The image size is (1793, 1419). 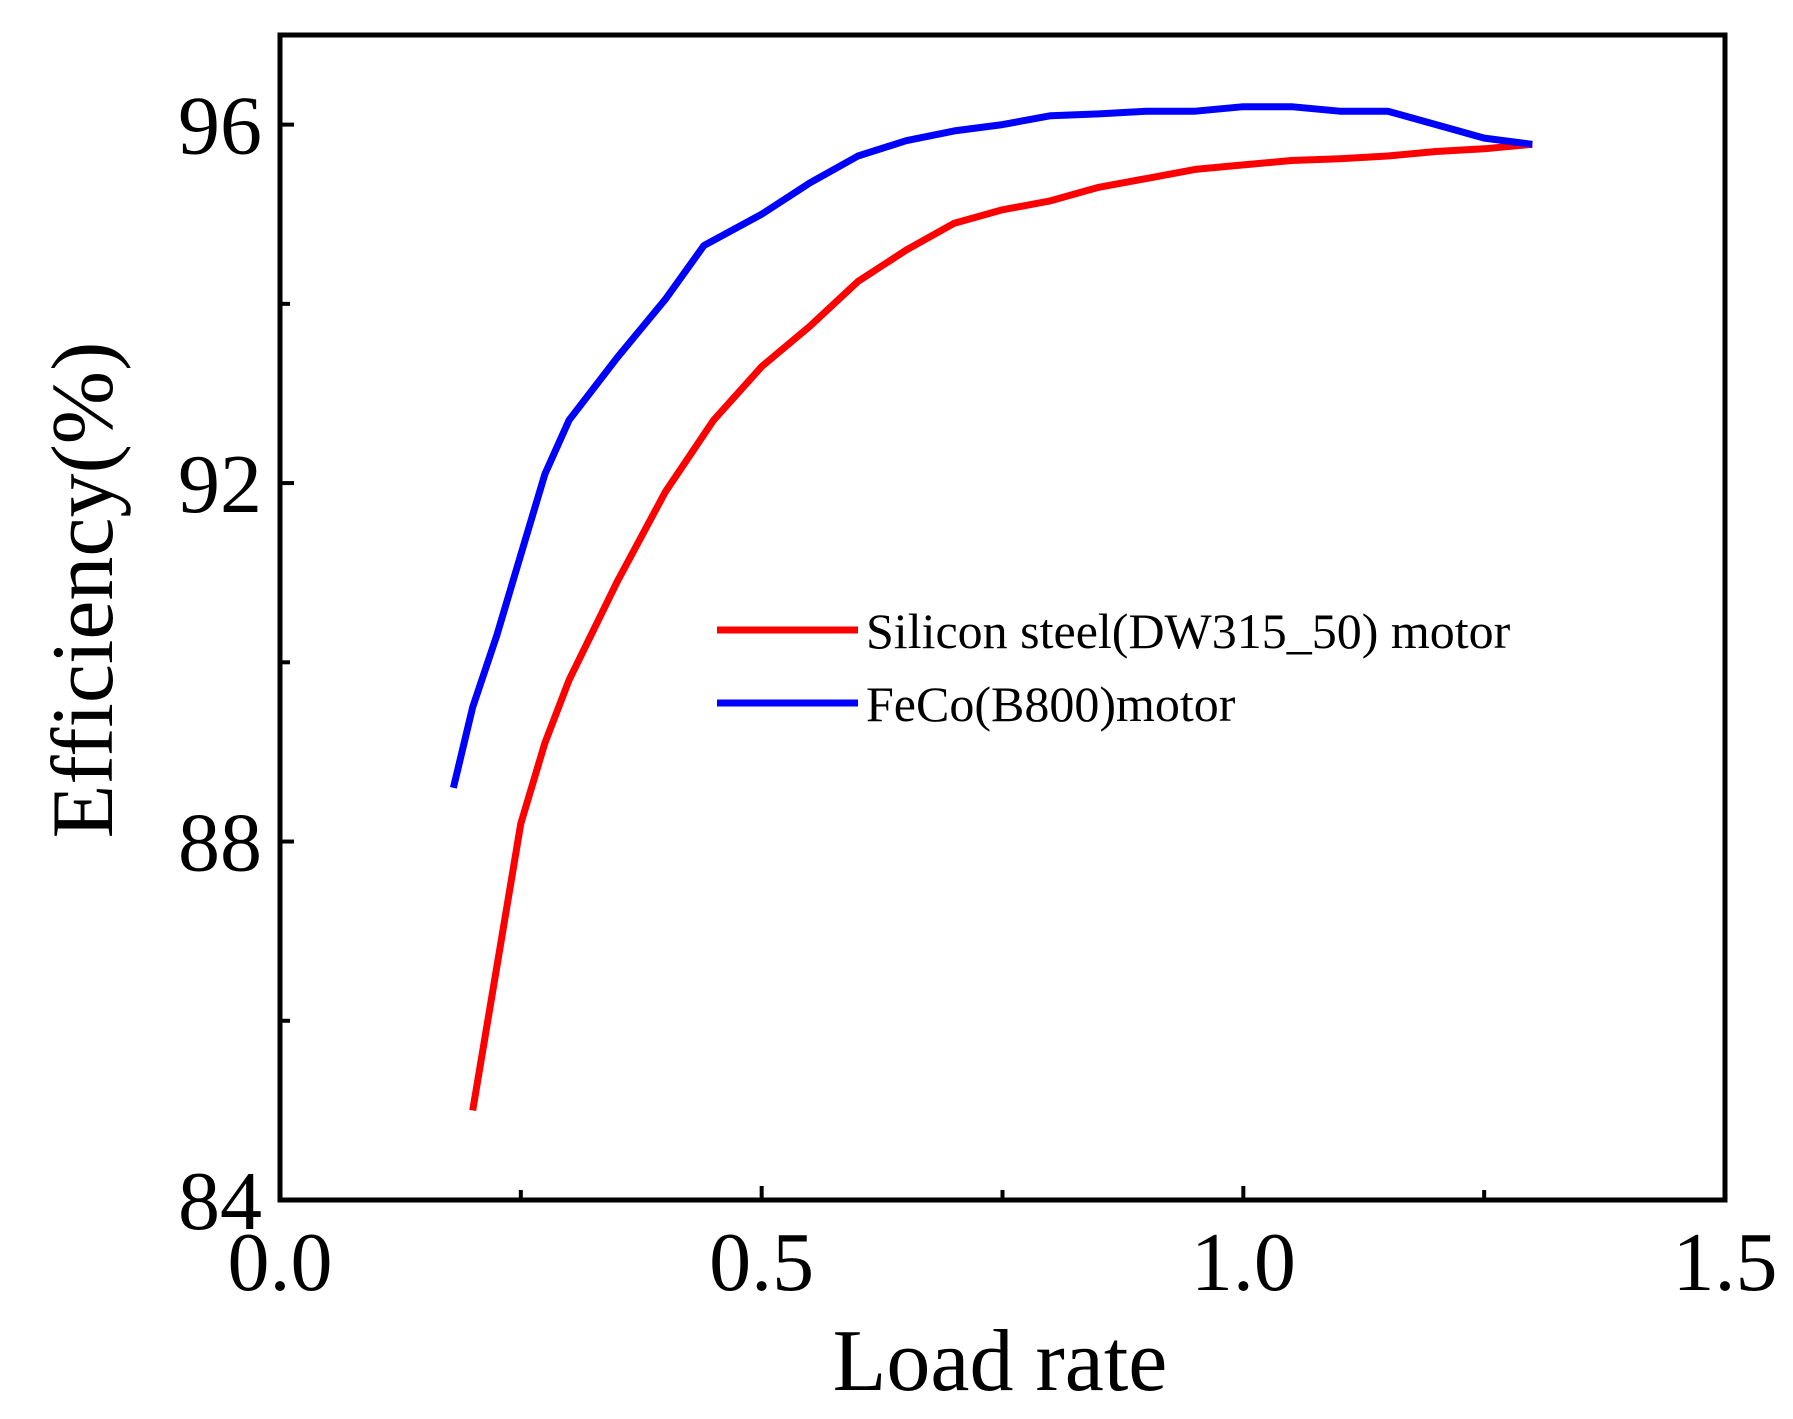 What do you see at coordinates (280, 1262) in the screenshot?
I see `x-tick-label: 0.0` at bounding box center [280, 1262].